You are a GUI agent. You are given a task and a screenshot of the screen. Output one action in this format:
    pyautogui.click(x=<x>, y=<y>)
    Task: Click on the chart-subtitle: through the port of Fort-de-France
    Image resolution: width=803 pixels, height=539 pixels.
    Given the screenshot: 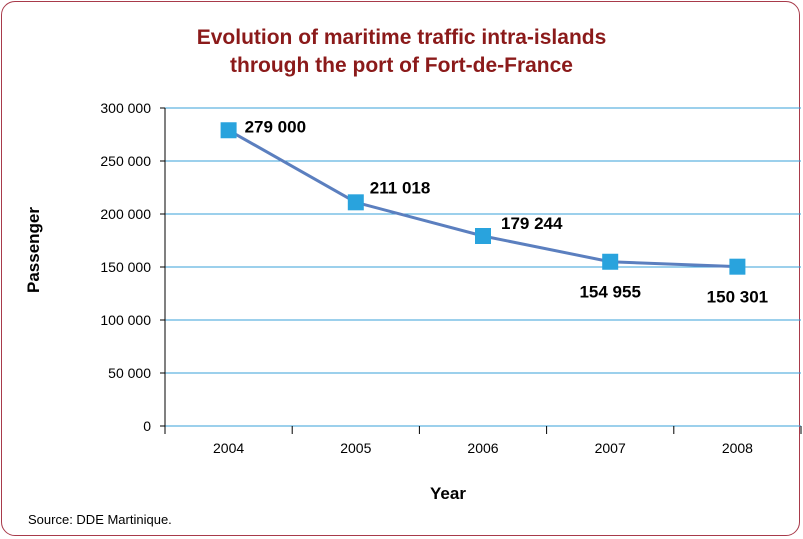 What is the action you would take?
    pyautogui.click(x=401, y=65)
    